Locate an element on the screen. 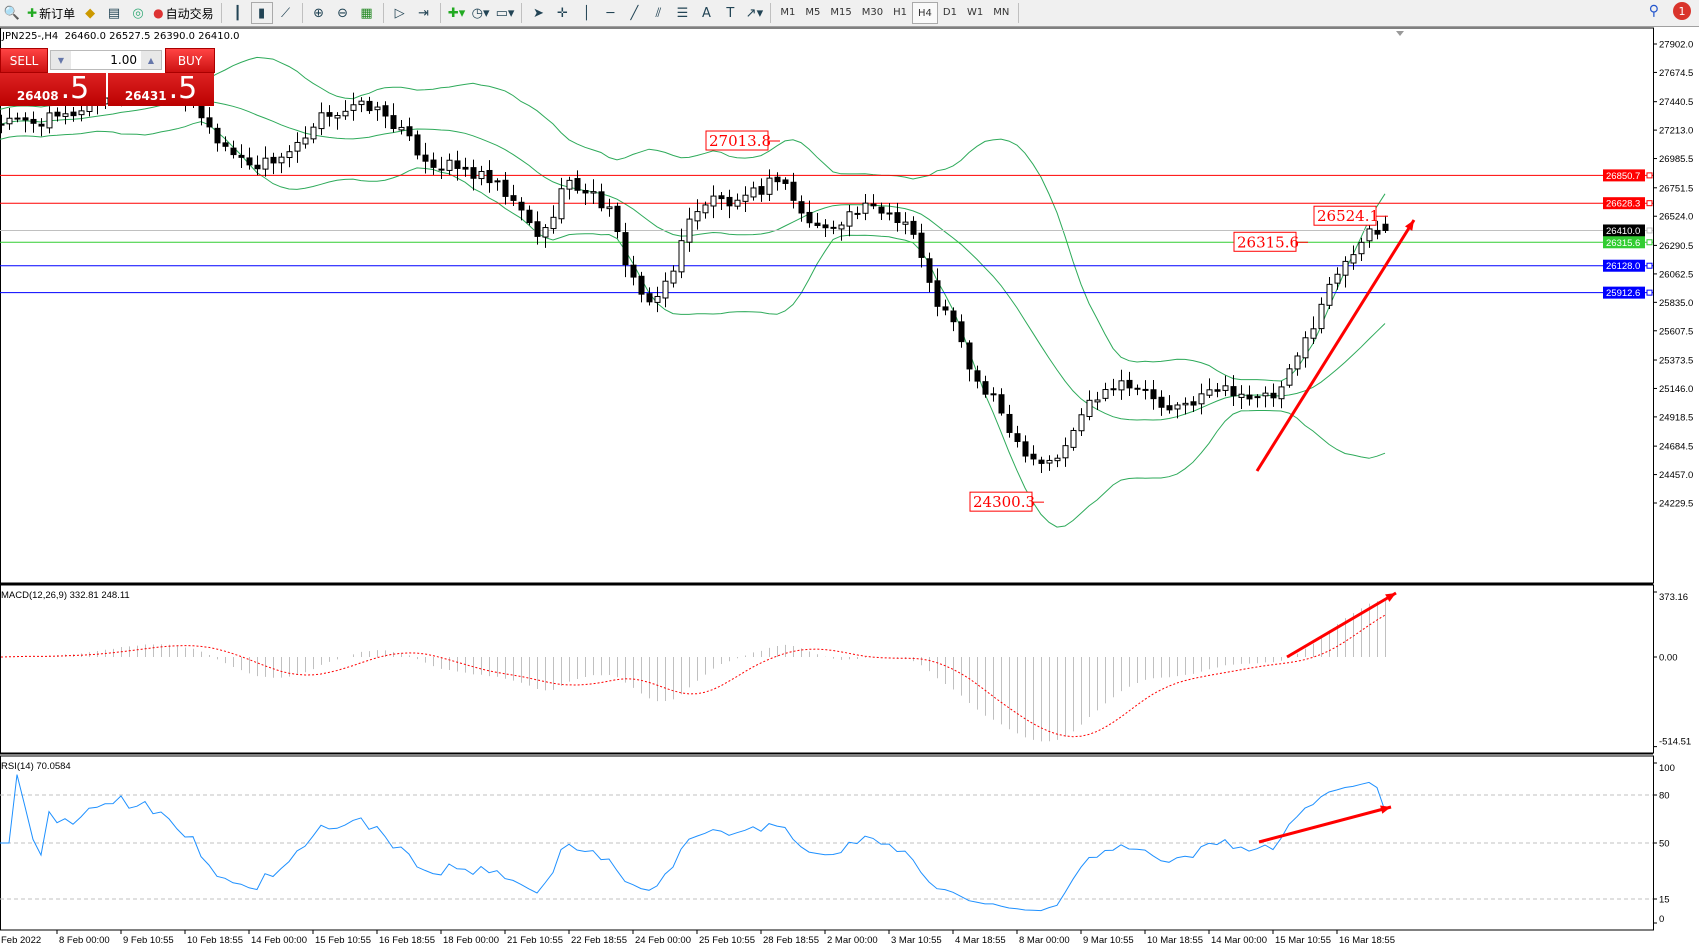  candlestick-icon: ▮ is located at coordinates (261, 13).